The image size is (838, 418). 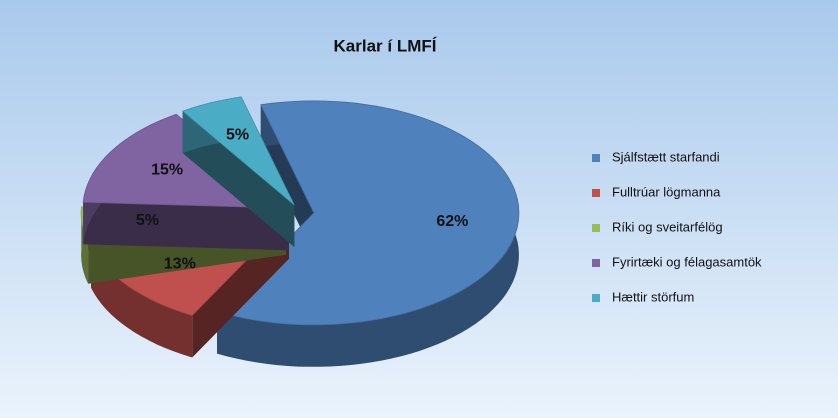 What do you see at coordinates (666, 156) in the screenshot?
I see `legend-label: Sjálfstætt starfandi` at bounding box center [666, 156].